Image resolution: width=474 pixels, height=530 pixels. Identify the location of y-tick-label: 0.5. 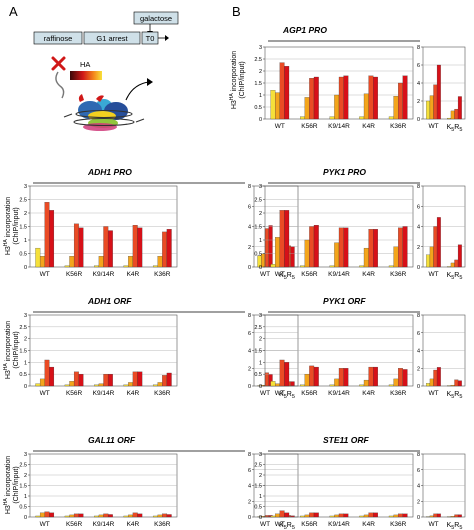
(258, 375).